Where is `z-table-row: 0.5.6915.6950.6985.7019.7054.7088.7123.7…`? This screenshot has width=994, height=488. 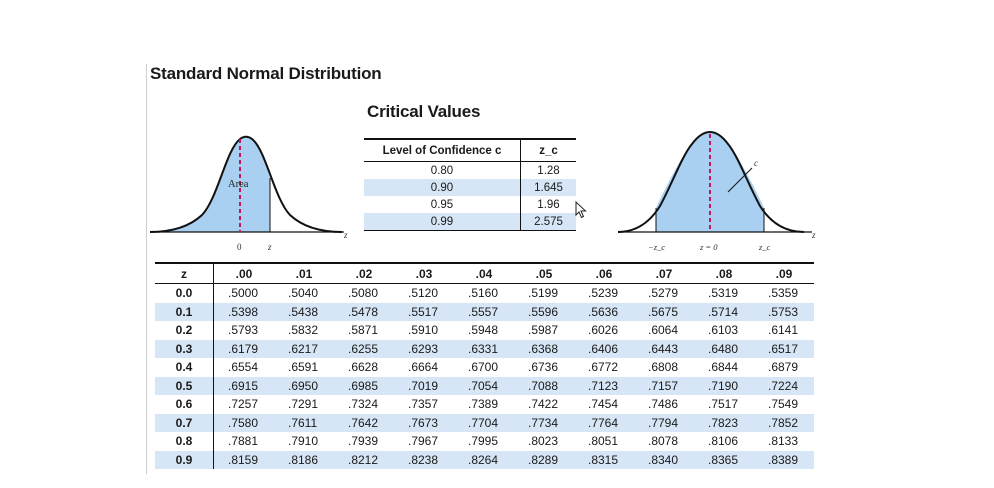 z-table-row: 0.5.6915.6950.6985.7019.7054.7088.7123.7… is located at coordinates (484, 385).